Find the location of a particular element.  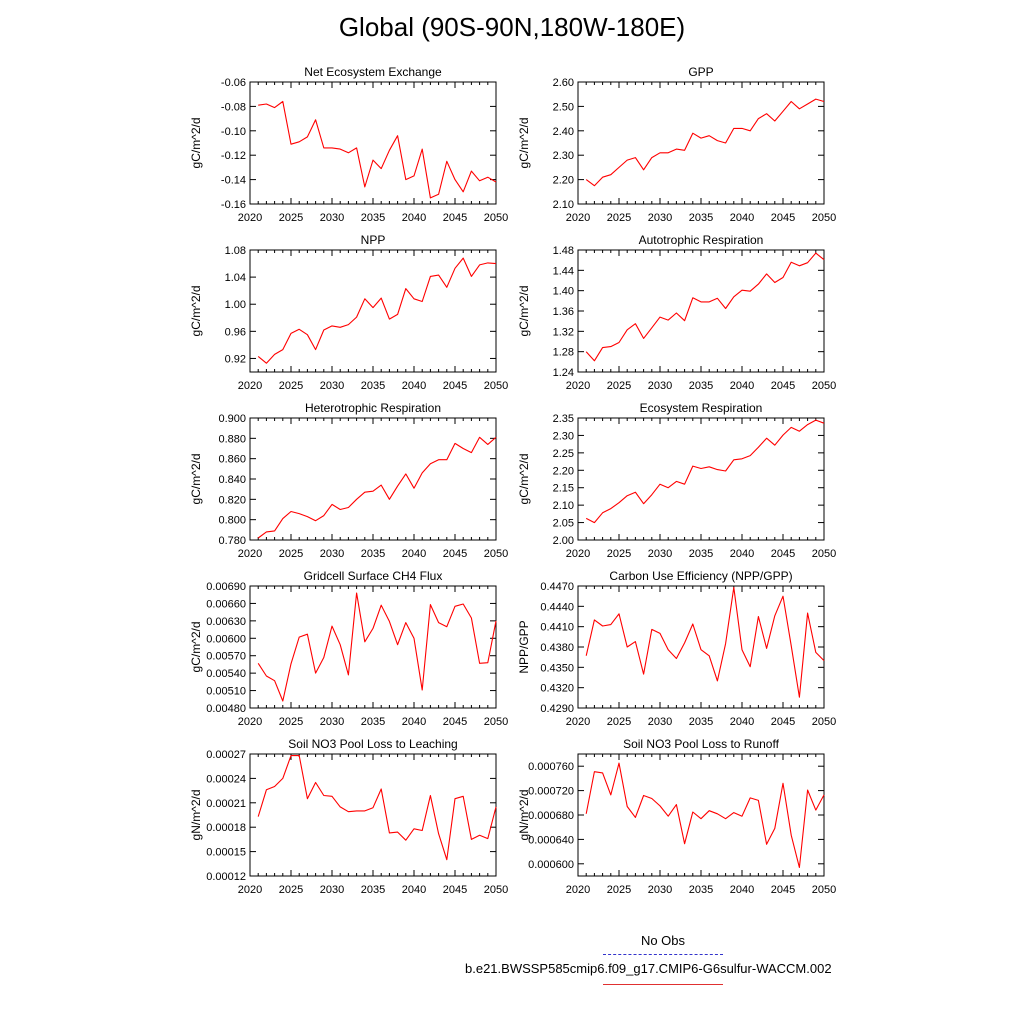

panel-6-ytick-label: 2.10 is located at coordinates (563, 506).